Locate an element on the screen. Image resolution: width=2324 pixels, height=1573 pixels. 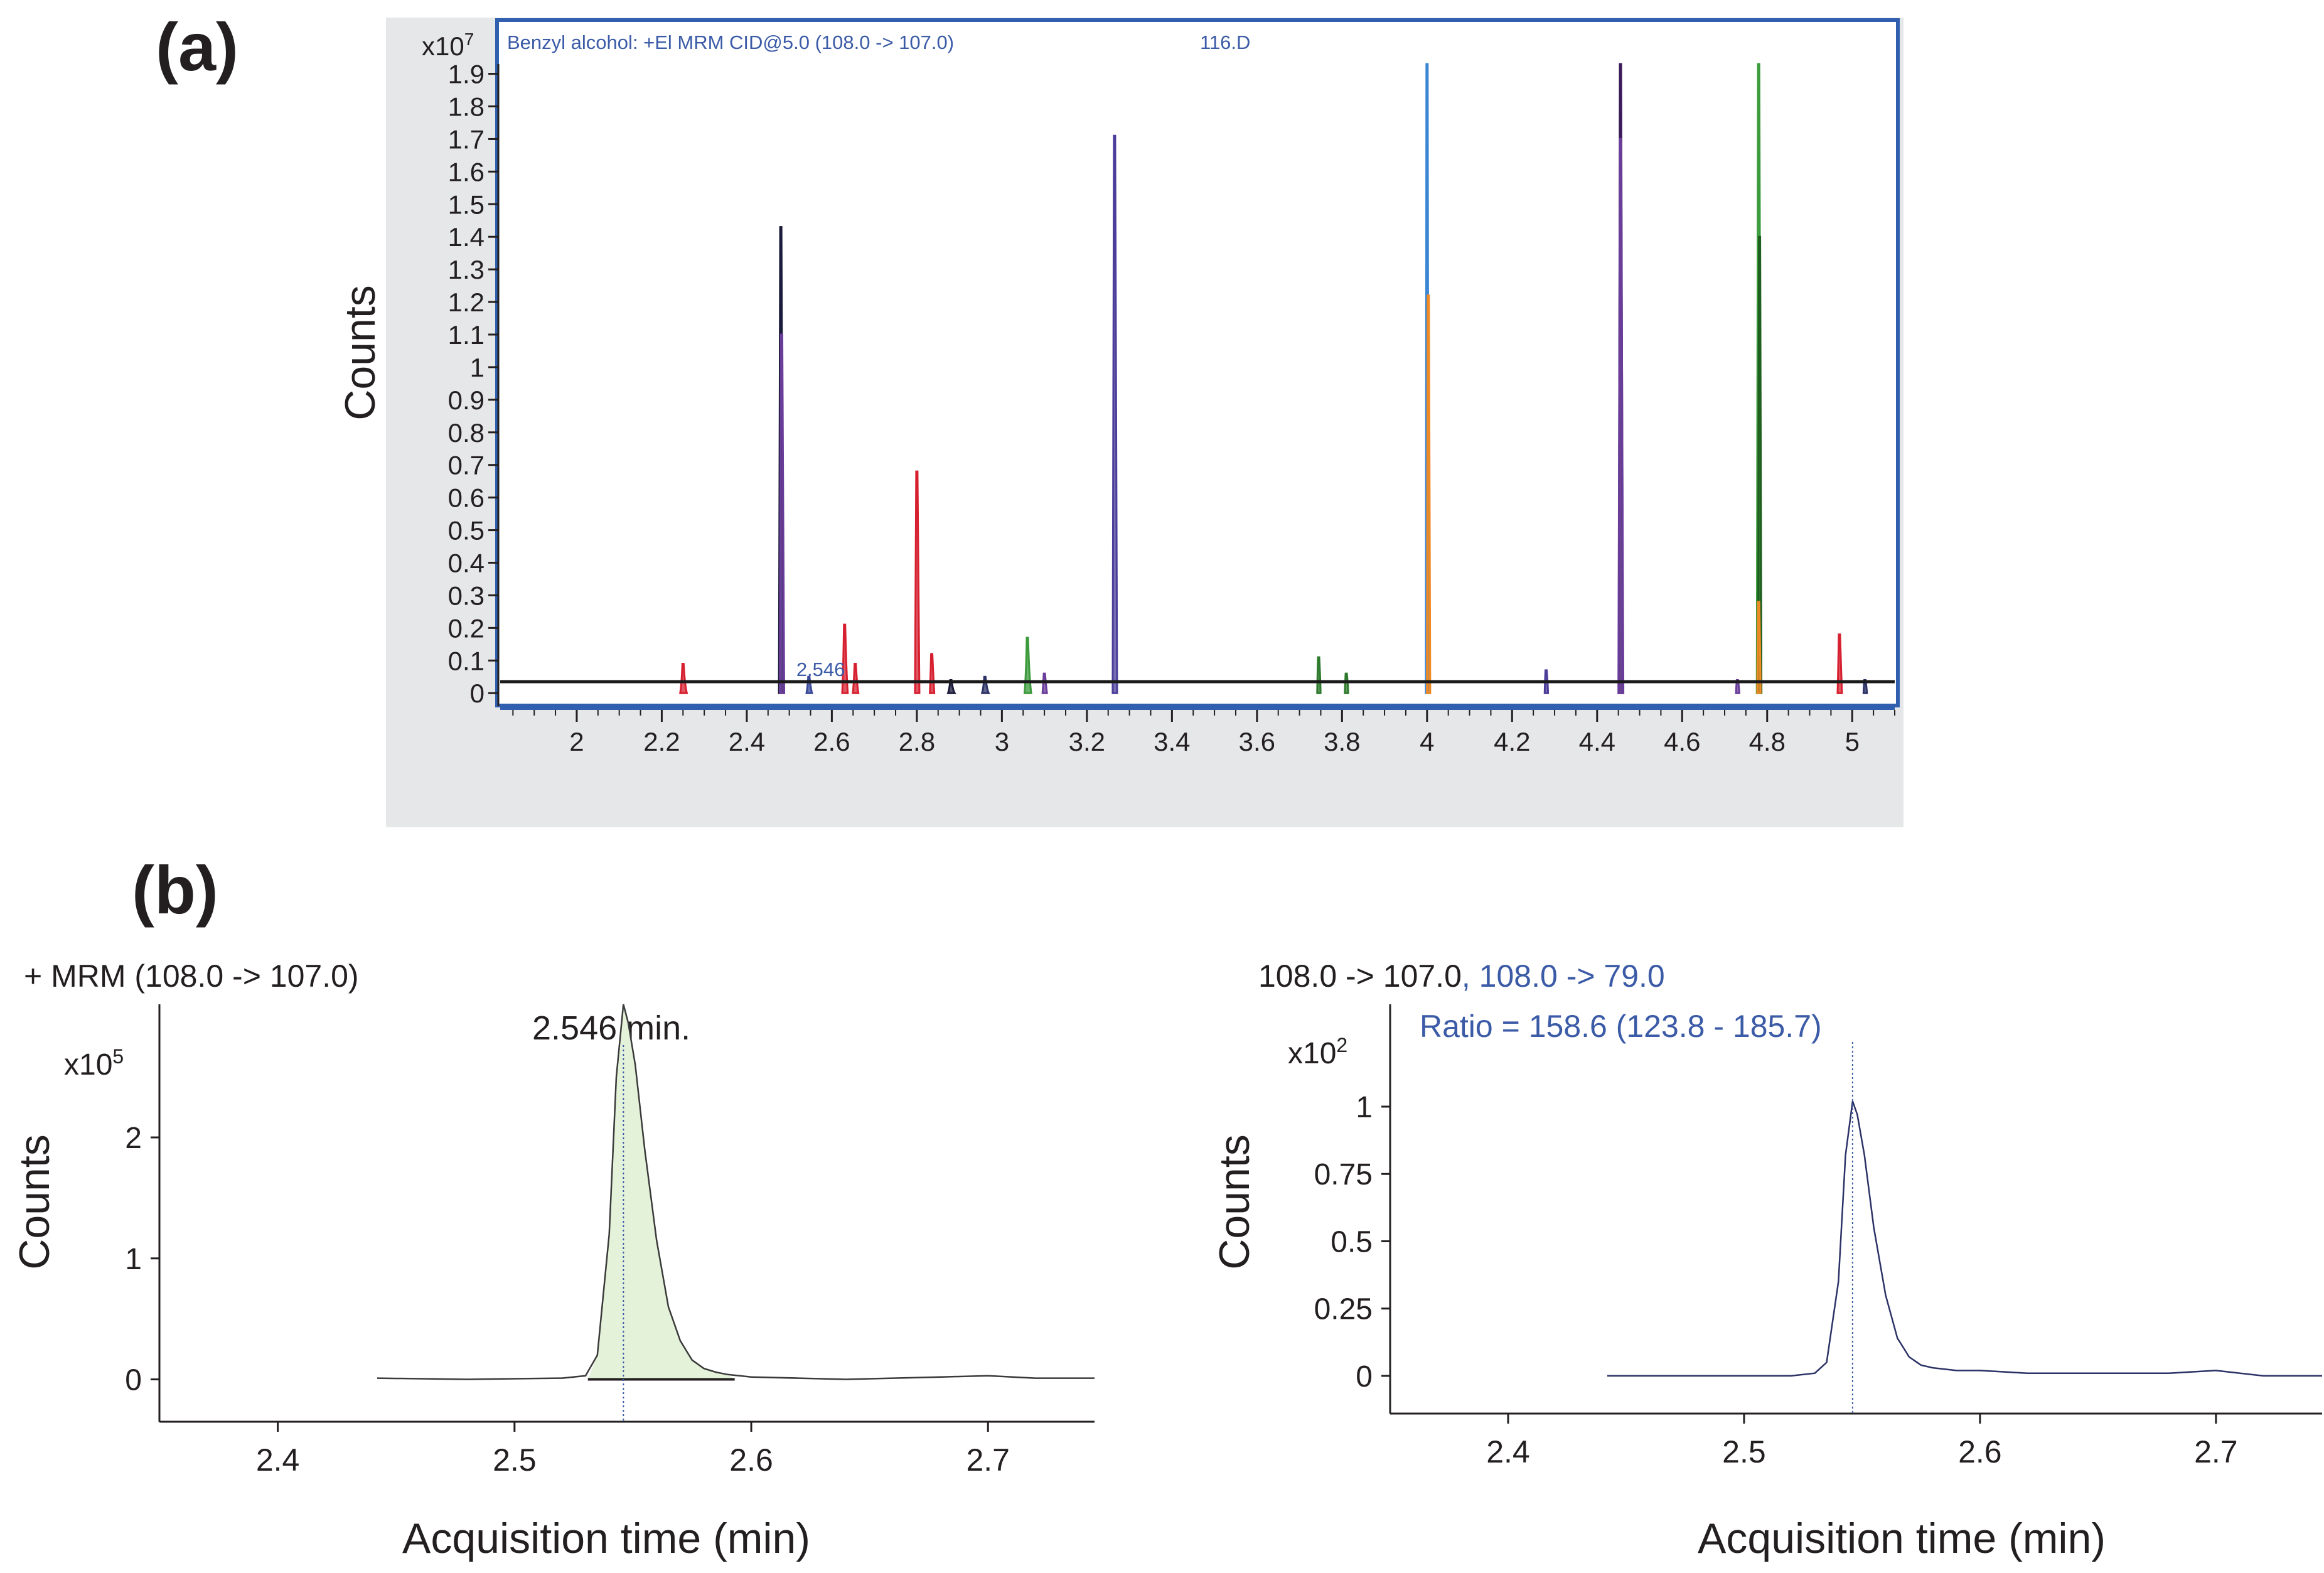
tic-x-ticks: 2 2.2 2.4 2.6 2.8 3 3.2 3.4 3.6 3.8 4 4.2 4.4 4.6 4.8 5 is located at coordinates (1203, 733).